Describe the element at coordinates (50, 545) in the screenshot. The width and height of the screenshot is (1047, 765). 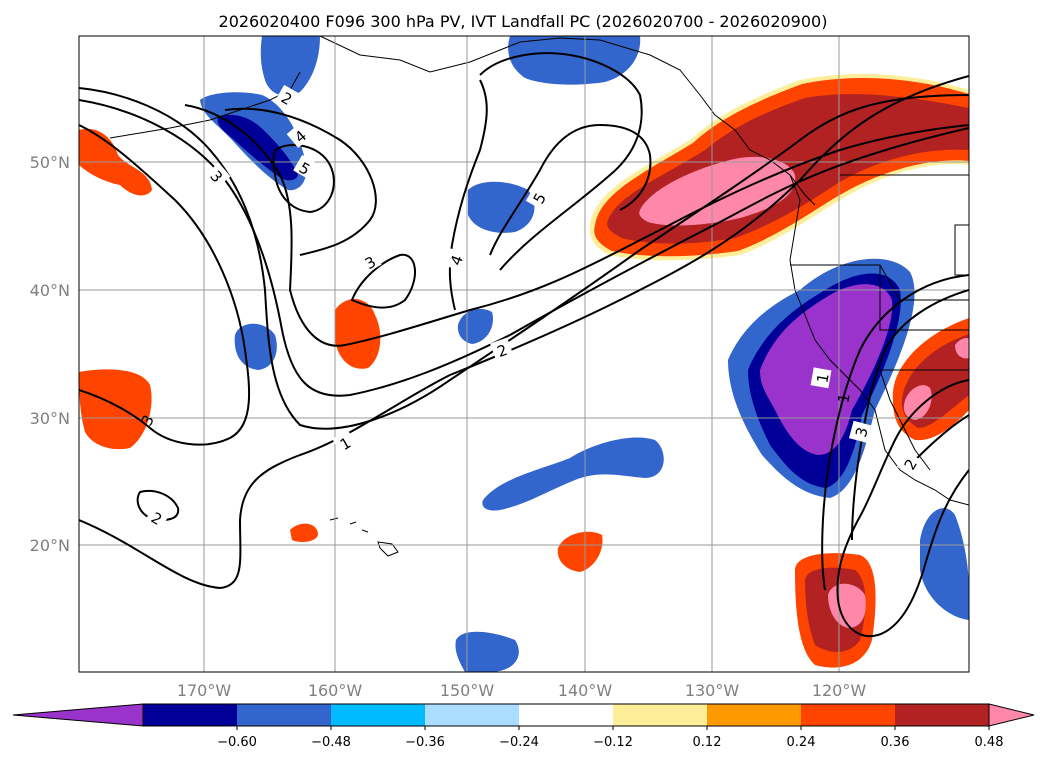
I see `lat-label-20n: 20°N` at that location.